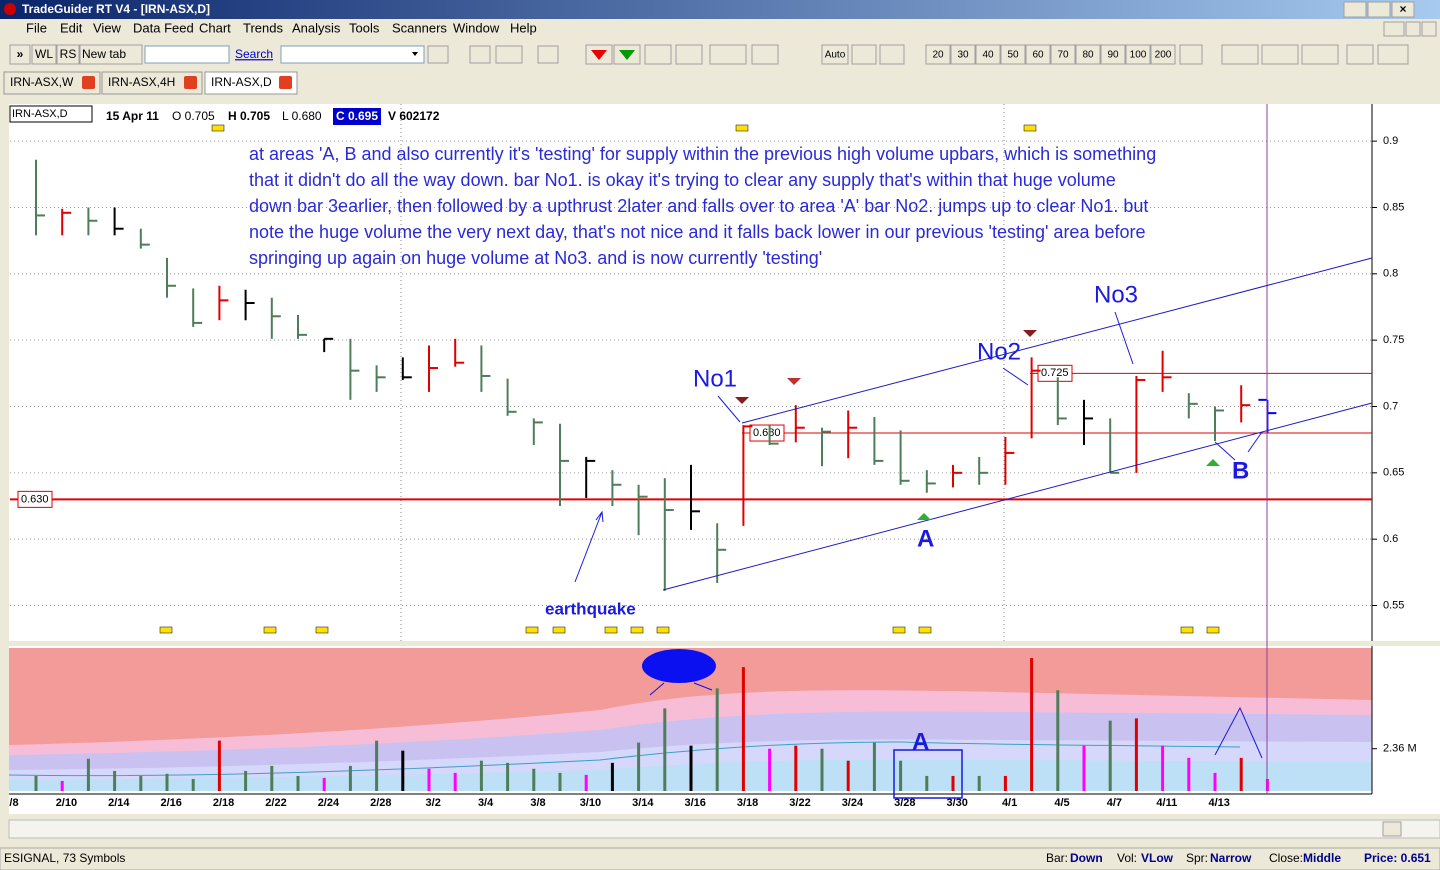 This screenshot has height=870, width=1440. Describe the element at coordinates (419, 27) in the screenshot. I see `menu-item: Scanners` at that location.